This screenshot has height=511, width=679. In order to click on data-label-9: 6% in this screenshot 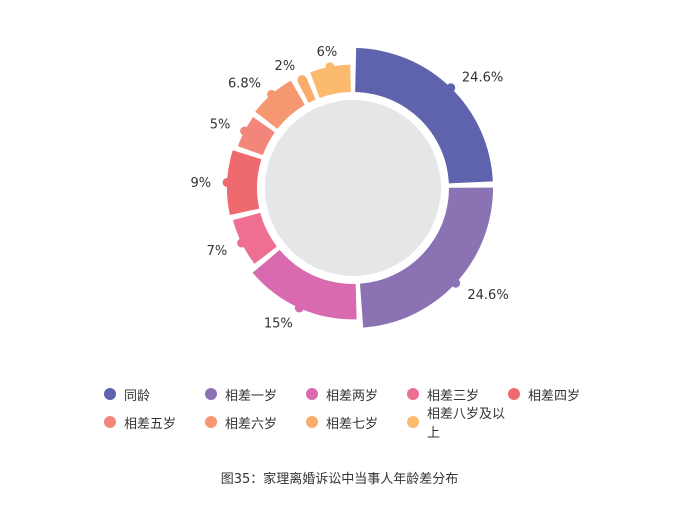, I will do `click(327, 52)`.